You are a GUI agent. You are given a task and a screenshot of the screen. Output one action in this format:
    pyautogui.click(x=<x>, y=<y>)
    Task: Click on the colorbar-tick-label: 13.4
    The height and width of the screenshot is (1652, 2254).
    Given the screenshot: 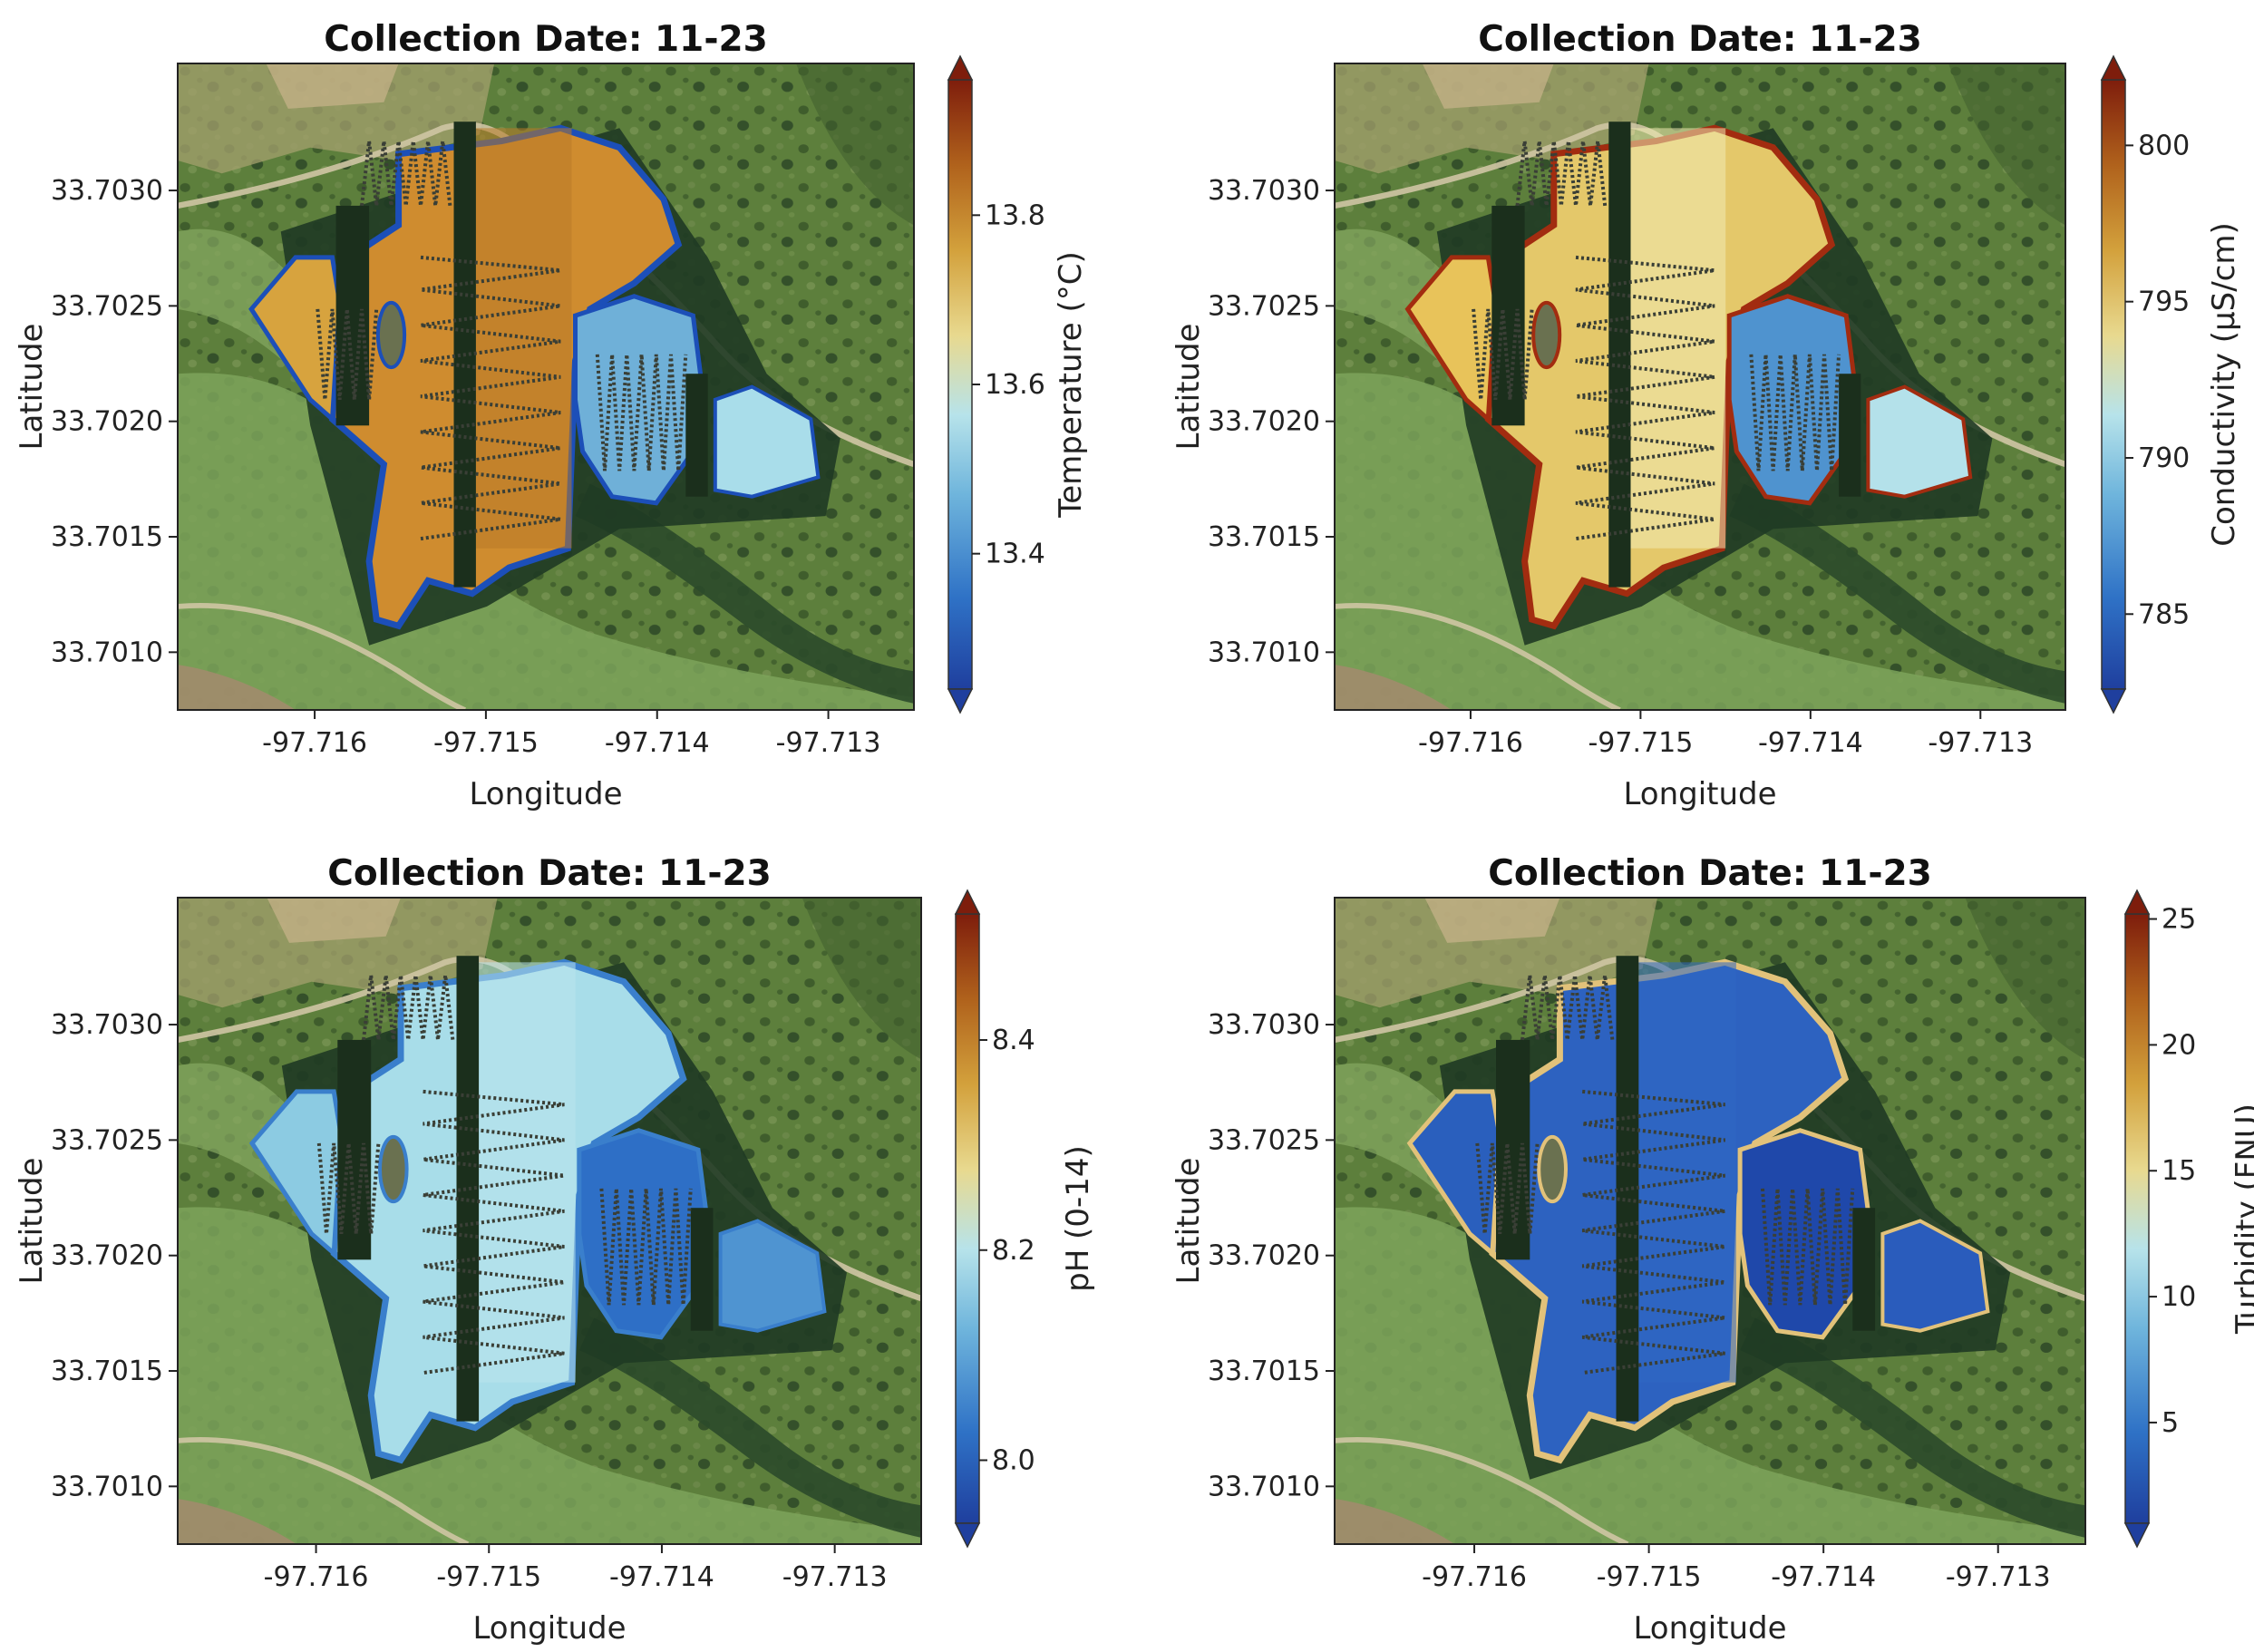 What is the action you would take?
    pyautogui.click(x=1015, y=554)
    